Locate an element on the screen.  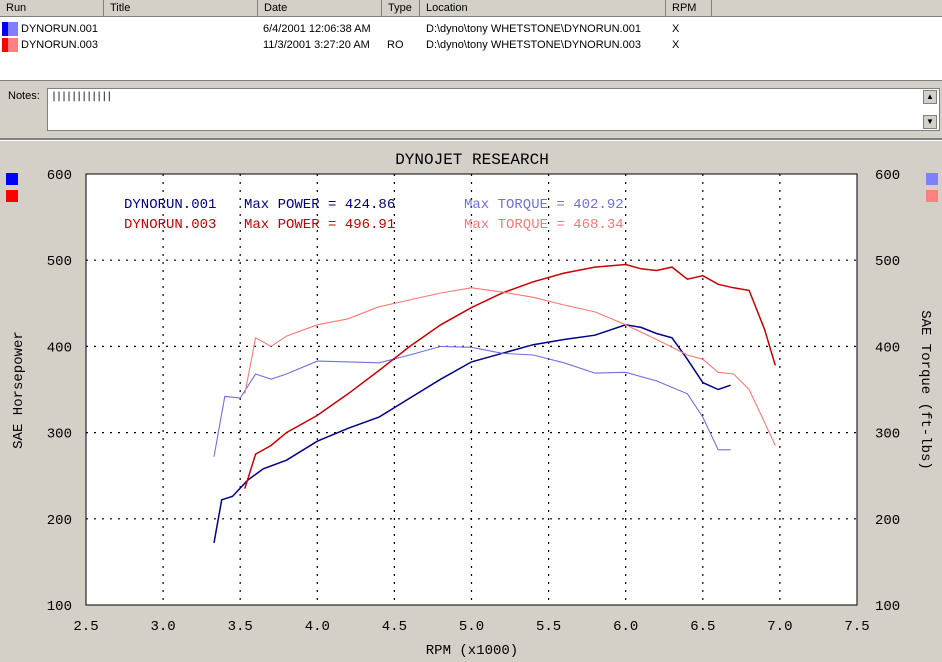
x-tick-label: 3.5 is located at coordinates (240, 627).